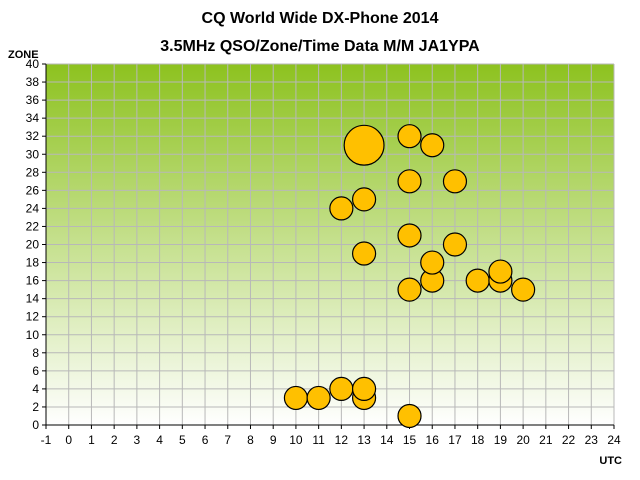 The image size is (640, 480). Describe the element at coordinates (320, 18) in the screenshot. I see `chart-title: CQ World Wide DX-Phone 2014` at that location.